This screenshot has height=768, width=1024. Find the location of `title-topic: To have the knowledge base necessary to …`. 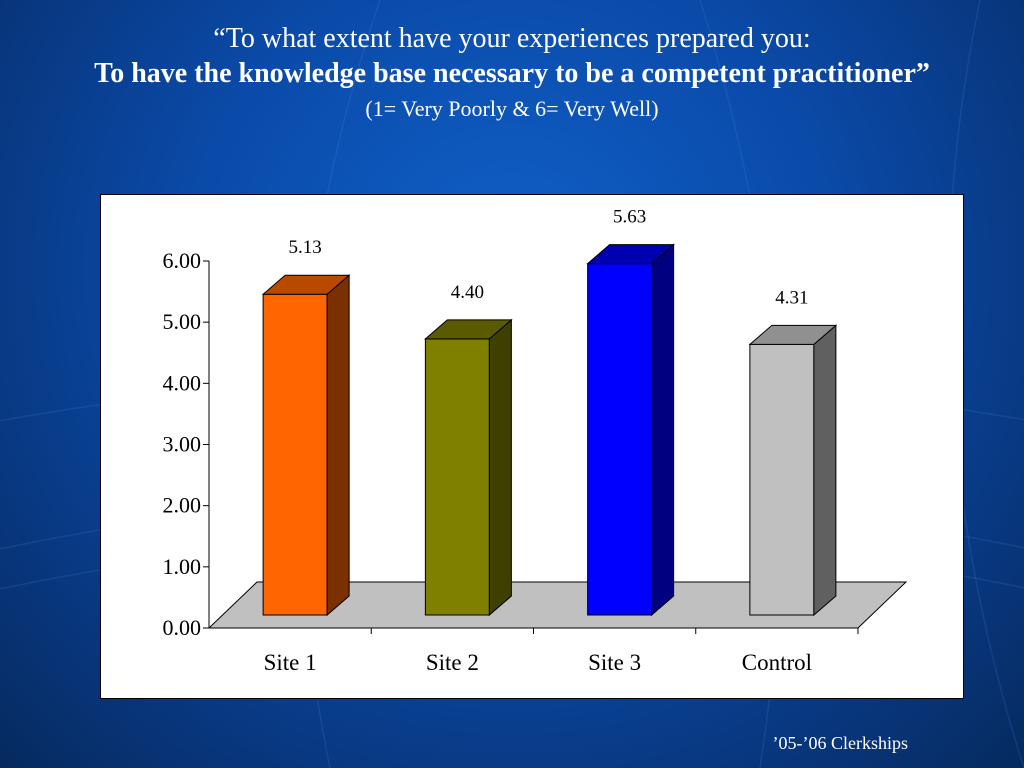

title-topic: To have the knowledge base necessary to … is located at coordinates (512, 73).